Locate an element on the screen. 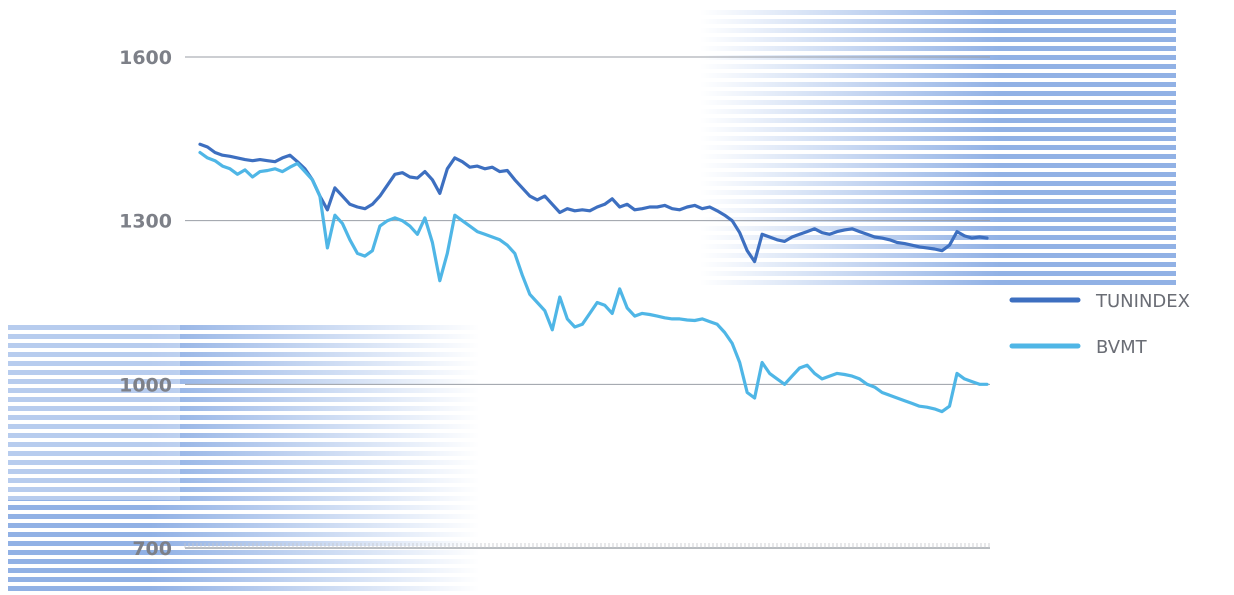  stripe-soften is located at coordinates (90, 410).